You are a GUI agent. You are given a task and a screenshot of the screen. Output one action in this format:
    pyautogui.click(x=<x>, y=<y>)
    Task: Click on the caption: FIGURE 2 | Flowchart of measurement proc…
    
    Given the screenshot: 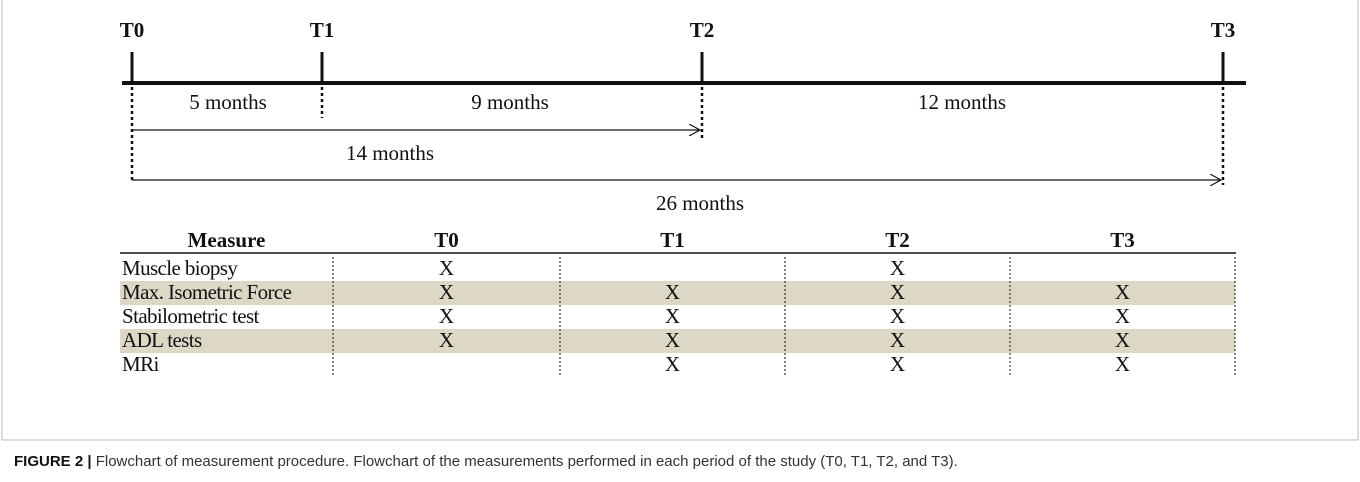 What is the action you would take?
    pyautogui.click(x=486, y=461)
    